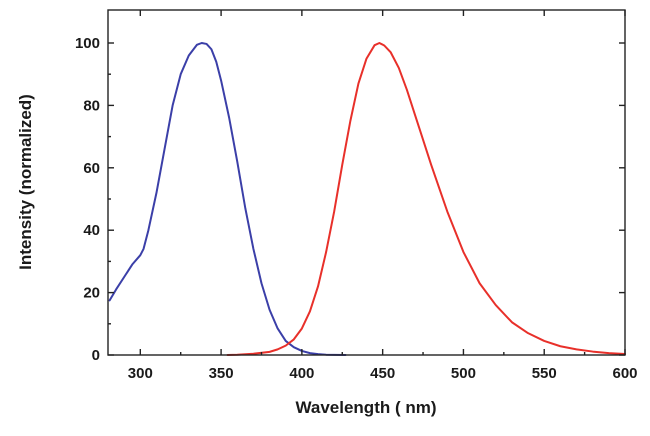 This screenshot has height=436, width=650. Describe the element at coordinates (463, 373) in the screenshot. I see `x-tick-label: 500` at that location.